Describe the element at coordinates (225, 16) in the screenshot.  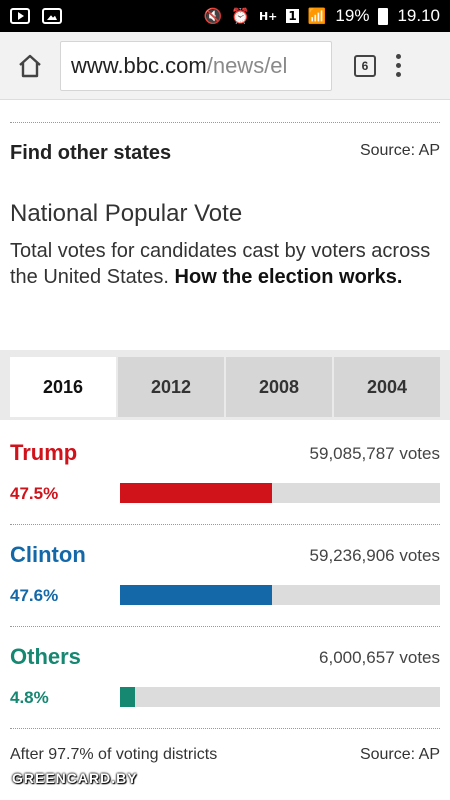
I see `status-bar: 🔇 ⏰ H+ 1 📶 19% 19.10` at that location.